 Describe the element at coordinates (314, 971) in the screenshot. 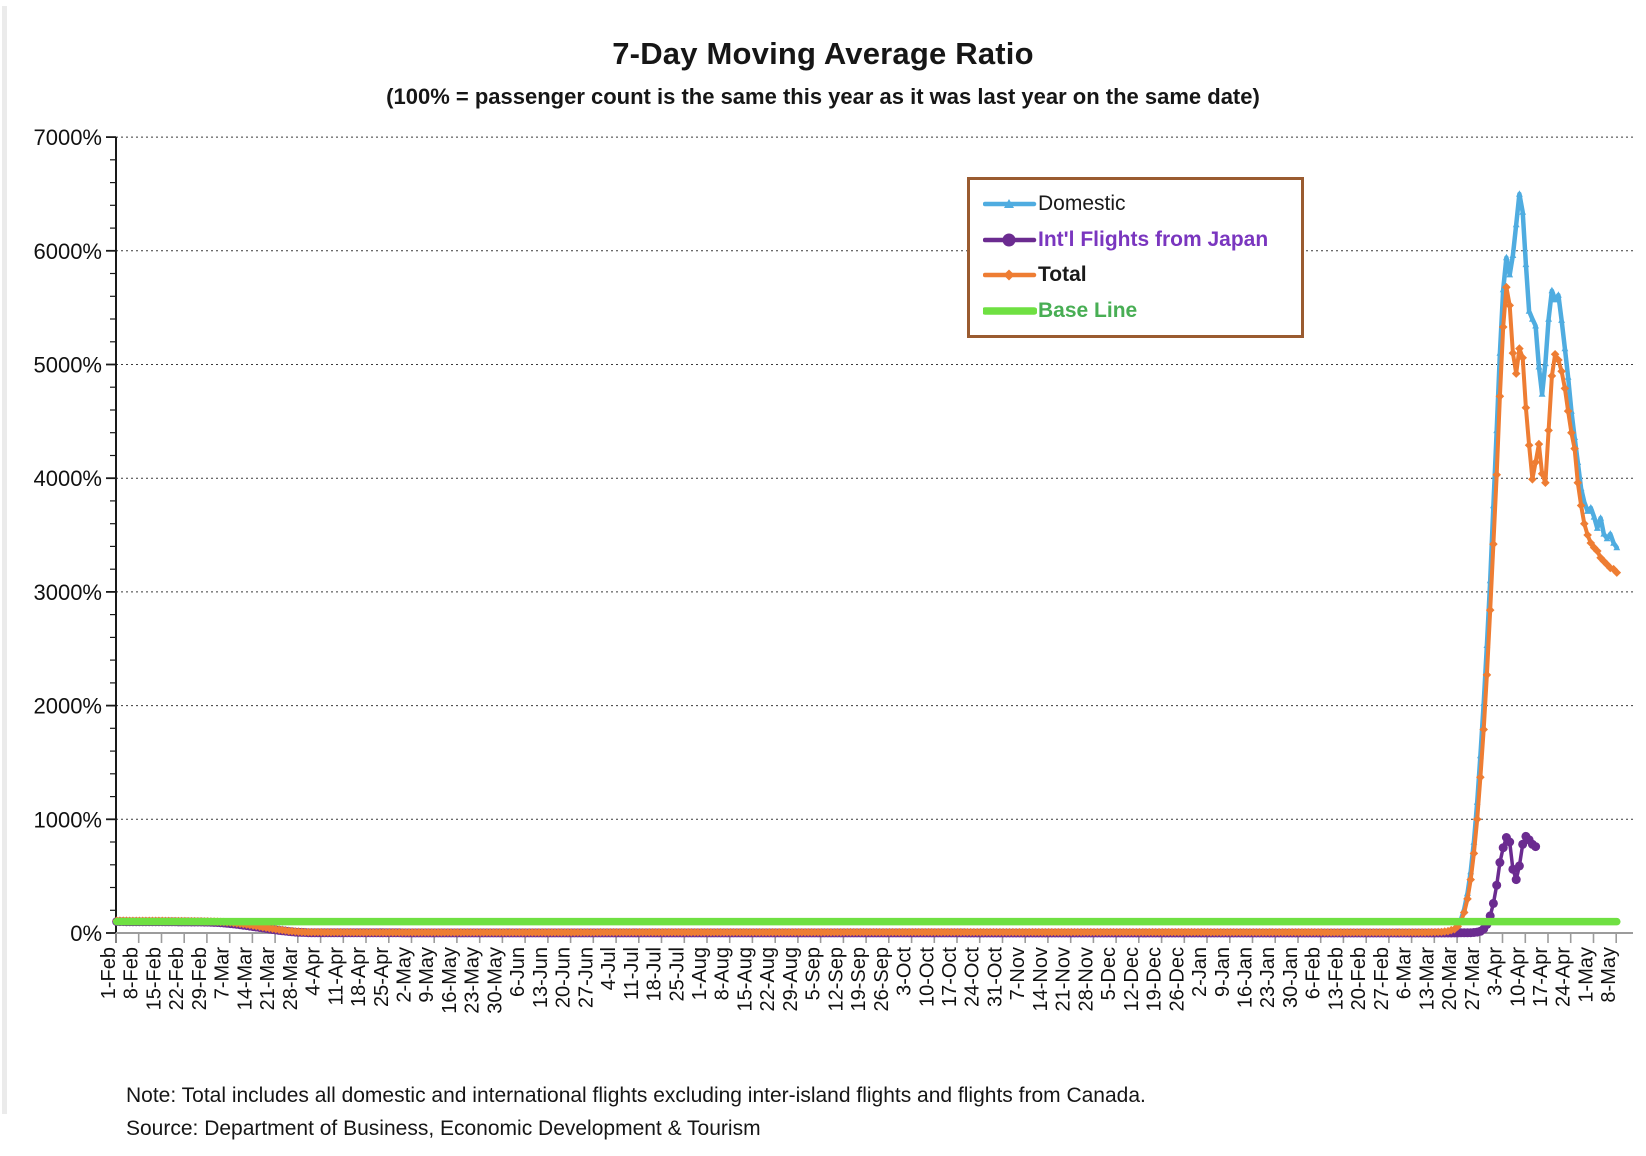

I see `x-tick-label: 4-Apr` at that location.